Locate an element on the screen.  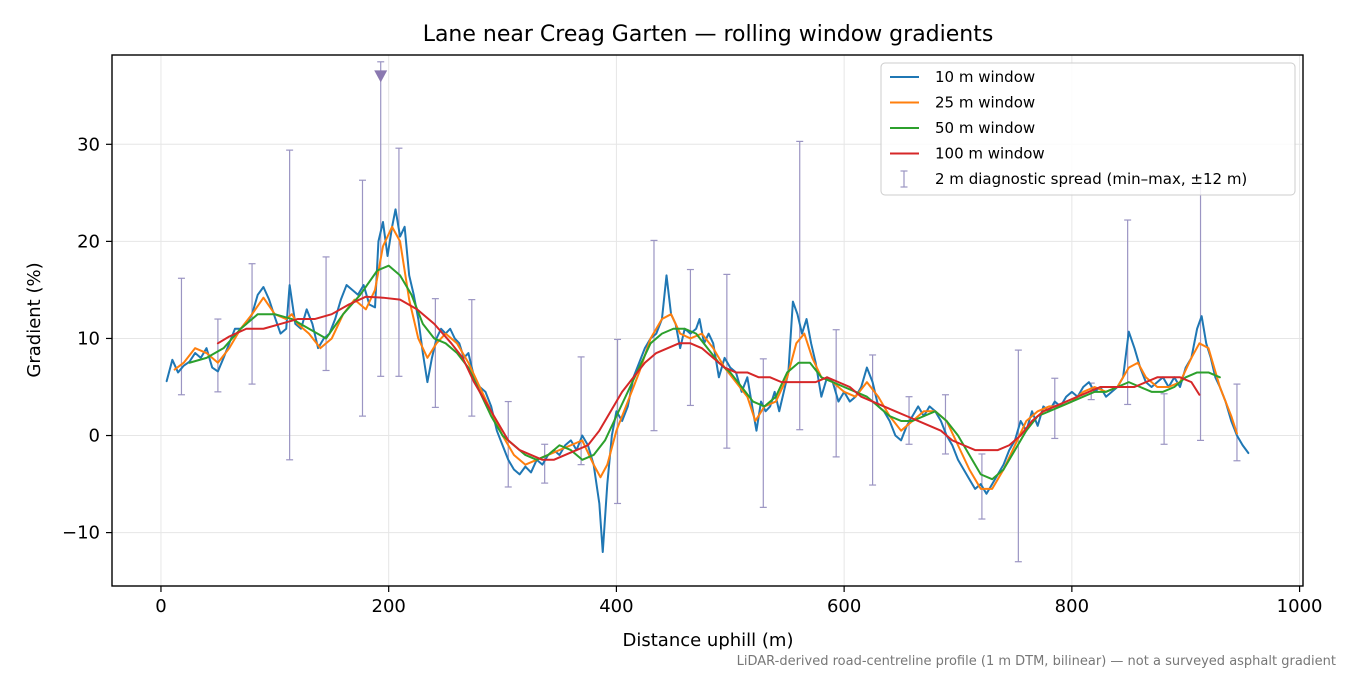
legend-label: 25 m window is located at coordinates (985, 103).